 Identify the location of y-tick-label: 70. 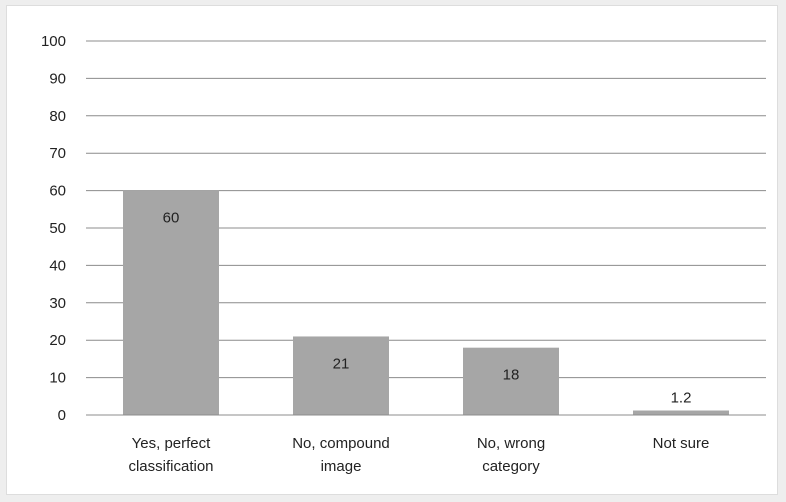
(57, 153).